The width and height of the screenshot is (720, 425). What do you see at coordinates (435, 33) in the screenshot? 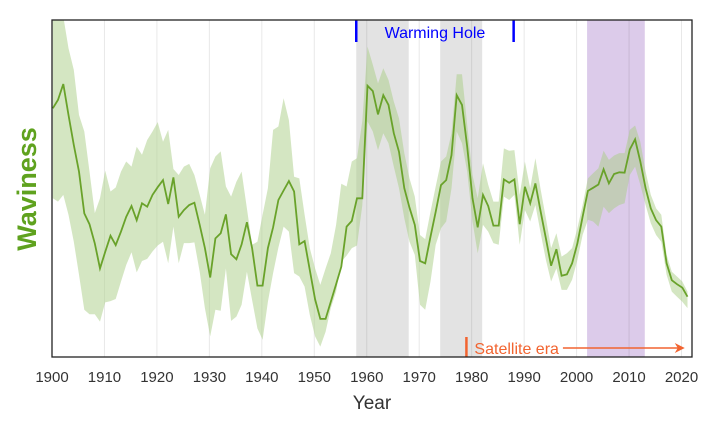
I see `warming-hole-label: Warming Hole` at bounding box center [435, 33].